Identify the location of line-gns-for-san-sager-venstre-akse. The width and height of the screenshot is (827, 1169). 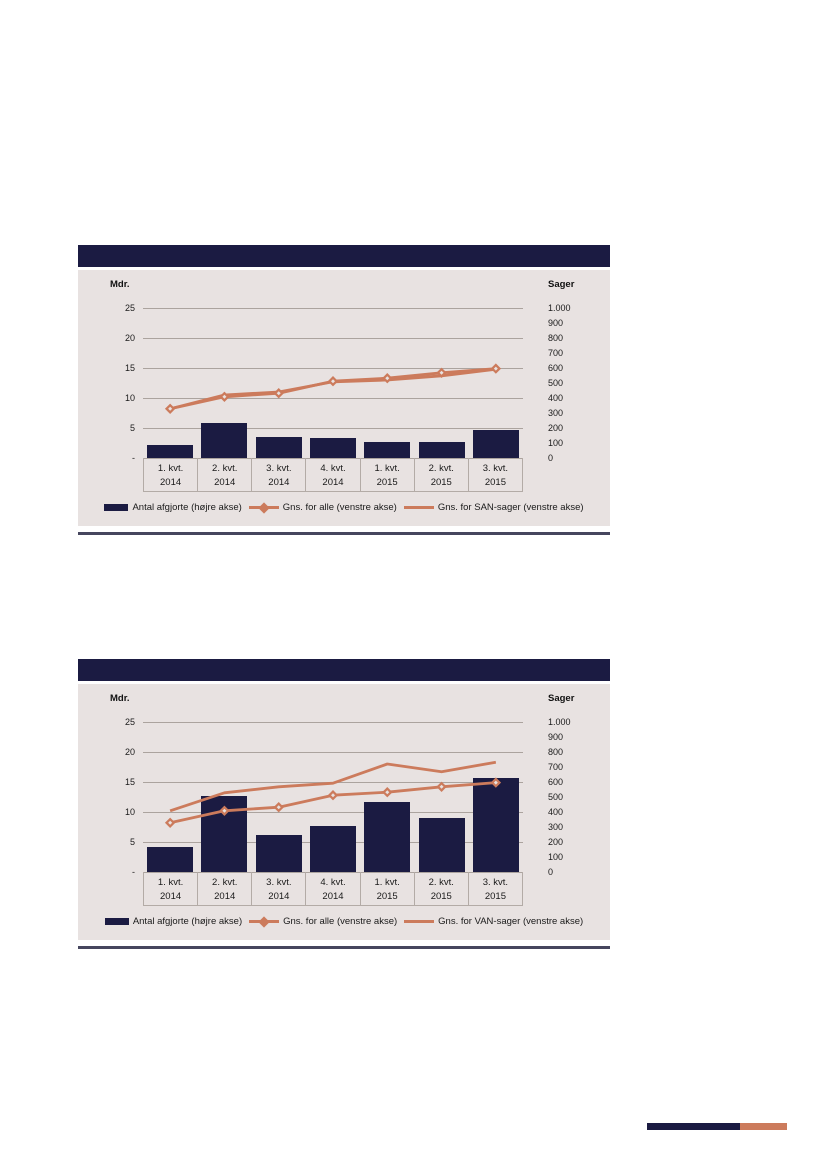
(333, 389).